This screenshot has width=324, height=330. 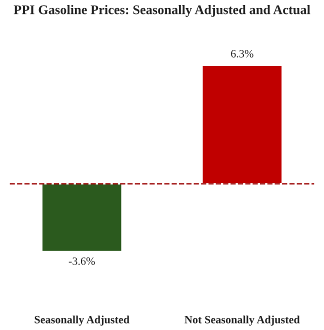 I want to click on chart-title: PPI Gasoline Prices: Seasonally Adjusted and Actual, so click(x=162, y=10).